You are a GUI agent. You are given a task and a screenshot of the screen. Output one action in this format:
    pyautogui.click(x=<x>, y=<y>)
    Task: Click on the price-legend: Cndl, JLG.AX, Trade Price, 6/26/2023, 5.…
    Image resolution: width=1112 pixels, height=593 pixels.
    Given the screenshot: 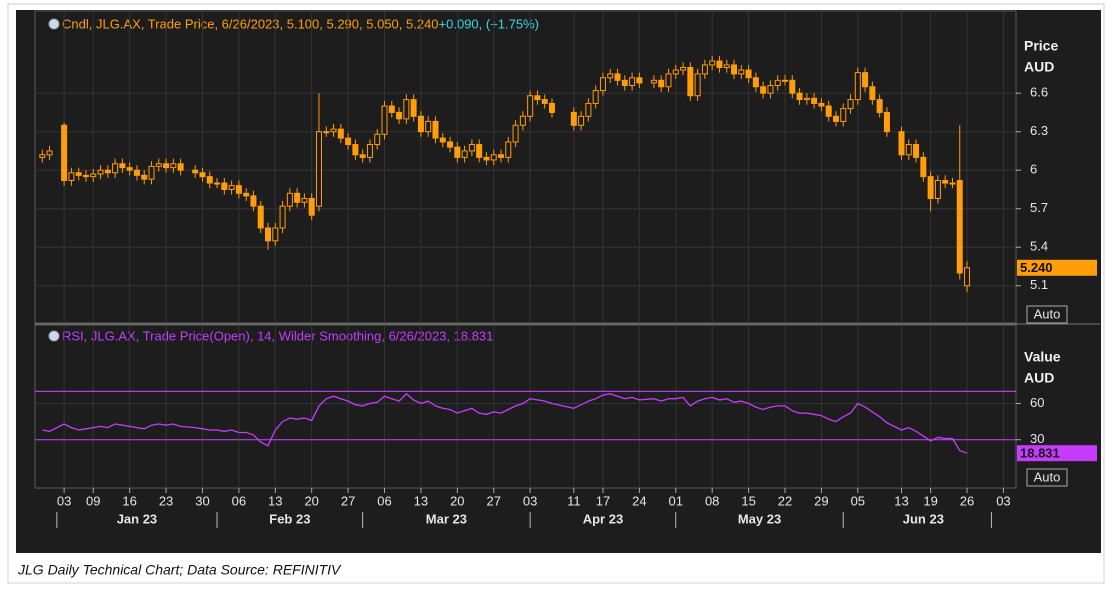 What is the action you would take?
    pyautogui.click(x=250, y=23)
    